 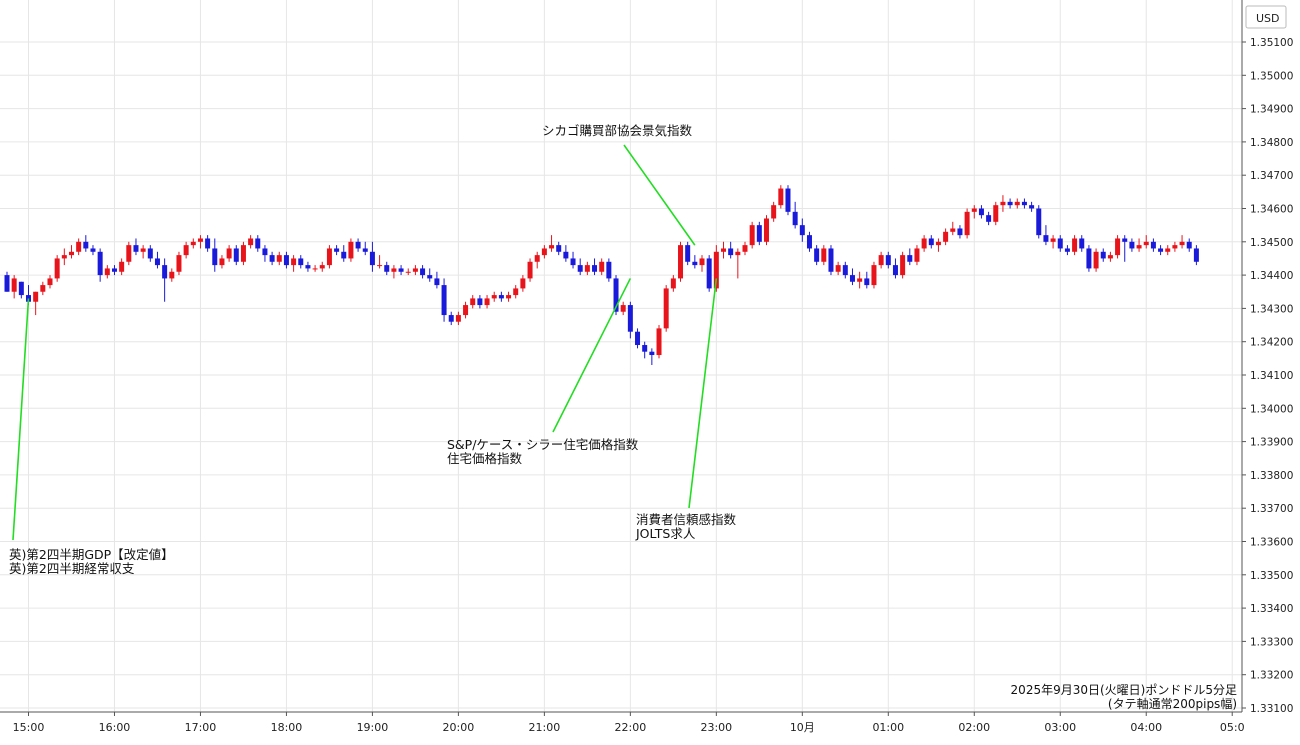 I want to click on y-tick-label: 1.34900, so click(x=1271, y=110).